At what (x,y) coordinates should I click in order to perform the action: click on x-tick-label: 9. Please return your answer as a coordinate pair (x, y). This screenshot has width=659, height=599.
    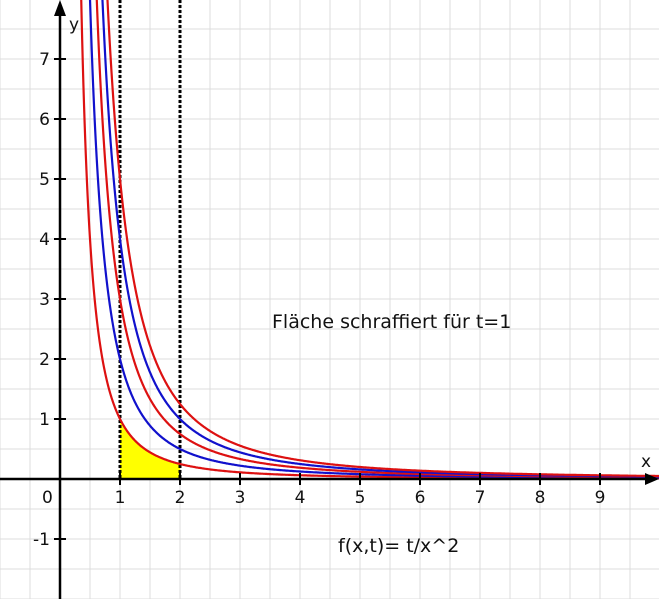
    Looking at the image, I should click on (600, 498).